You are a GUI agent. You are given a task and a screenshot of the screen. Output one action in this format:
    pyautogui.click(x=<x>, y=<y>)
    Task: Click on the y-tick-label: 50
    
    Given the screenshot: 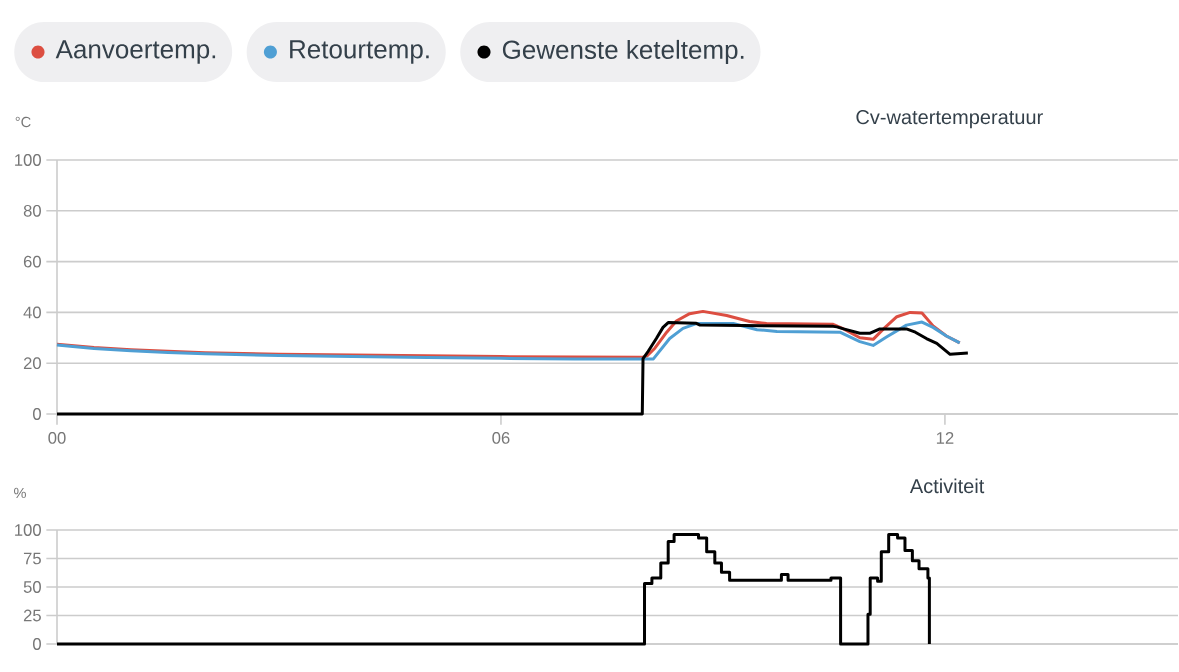 What is the action you would take?
    pyautogui.click(x=32, y=587)
    